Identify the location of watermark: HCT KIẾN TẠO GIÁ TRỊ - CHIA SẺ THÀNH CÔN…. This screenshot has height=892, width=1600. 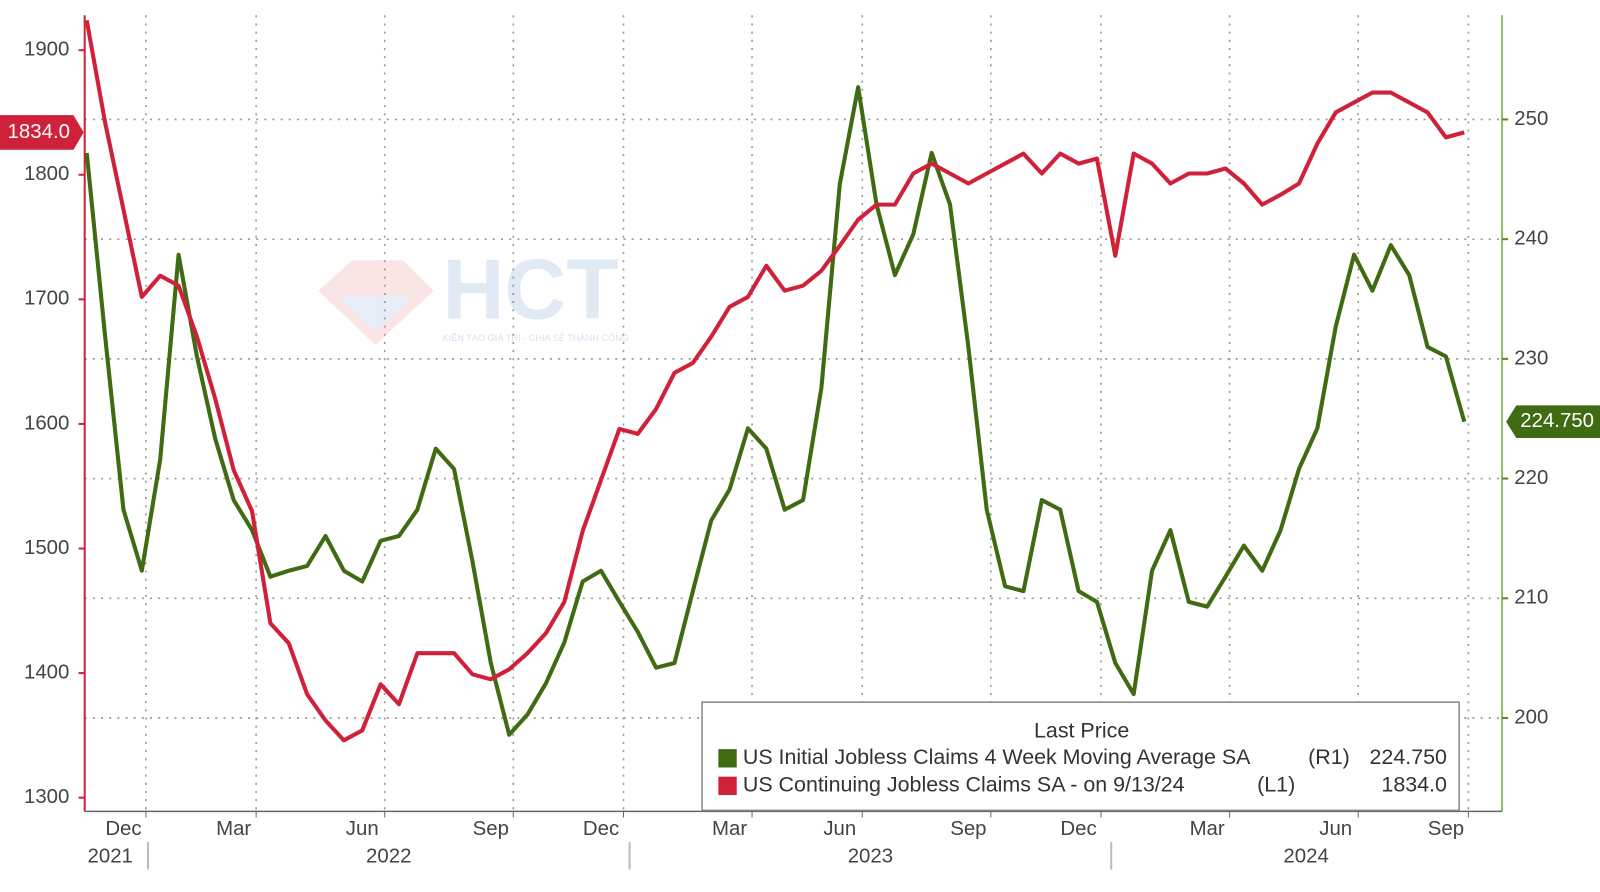
(473, 293).